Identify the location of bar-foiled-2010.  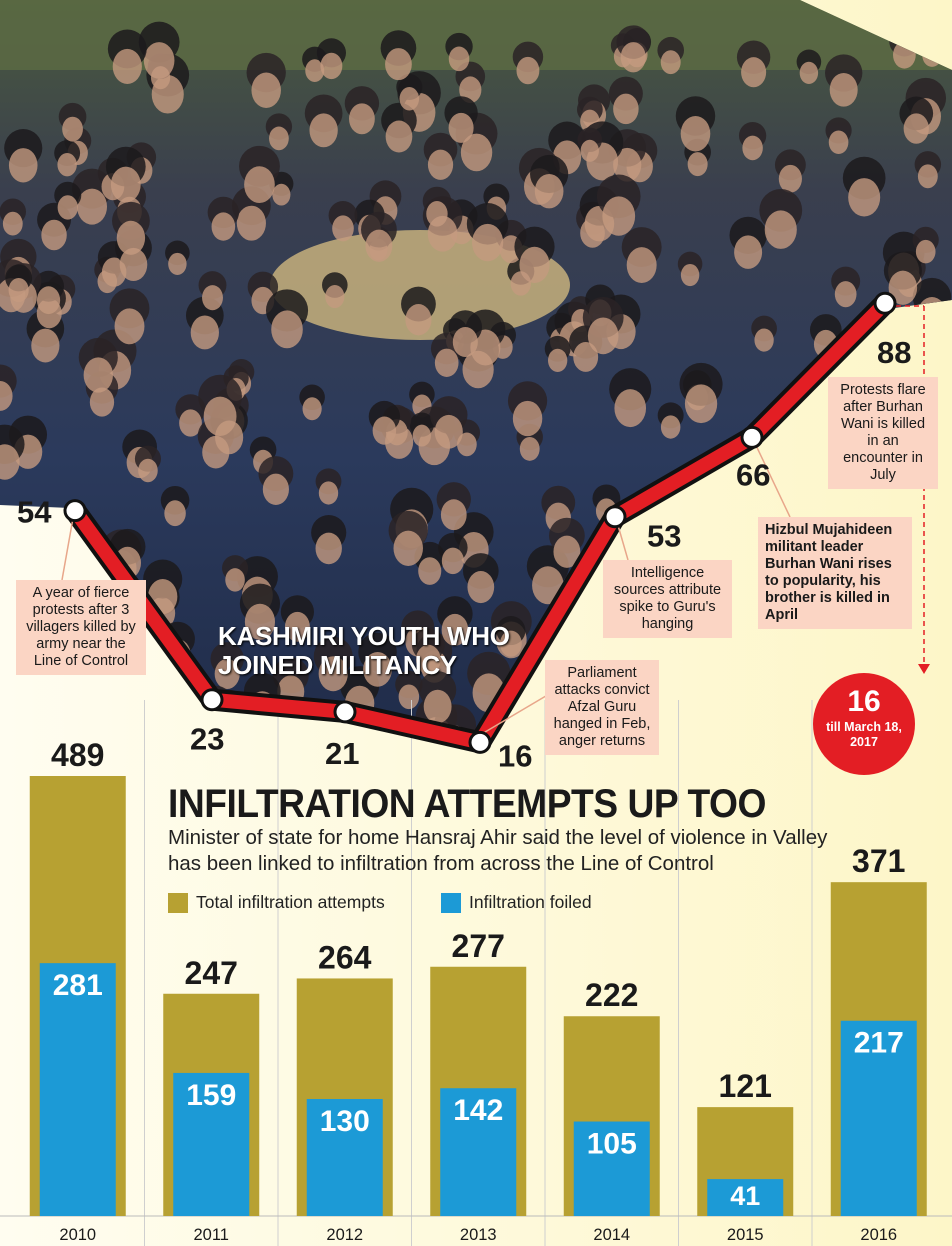
(77, 1089).